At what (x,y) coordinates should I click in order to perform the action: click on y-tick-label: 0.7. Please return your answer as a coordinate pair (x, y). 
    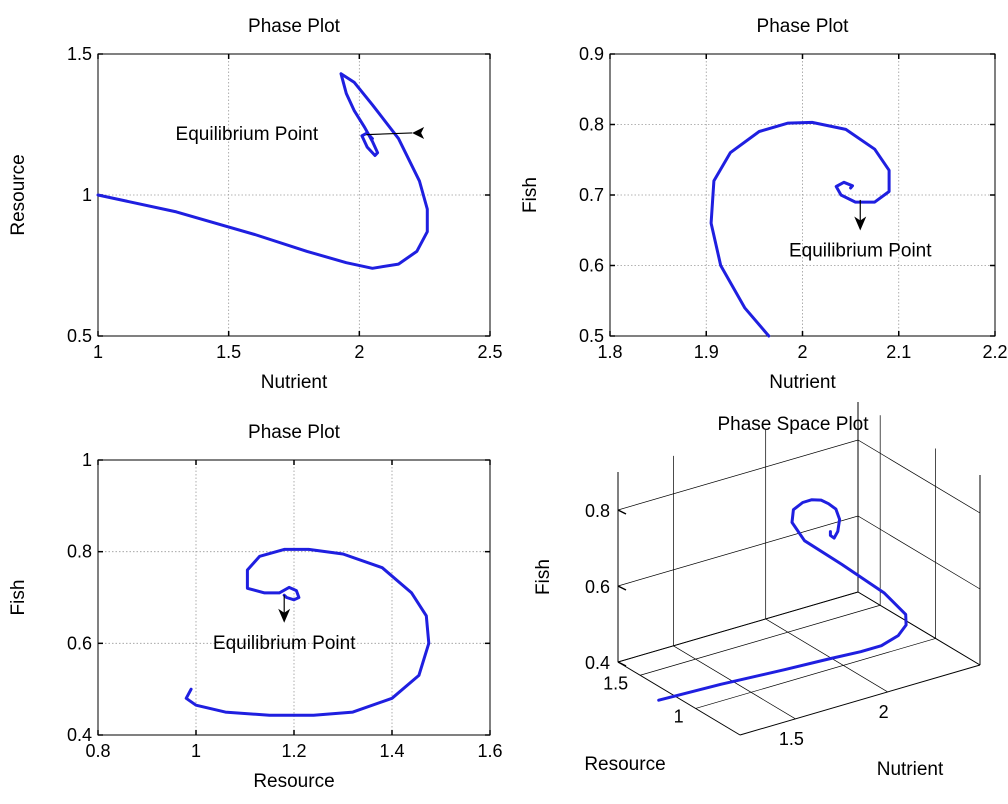
    Looking at the image, I should click on (591, 195).